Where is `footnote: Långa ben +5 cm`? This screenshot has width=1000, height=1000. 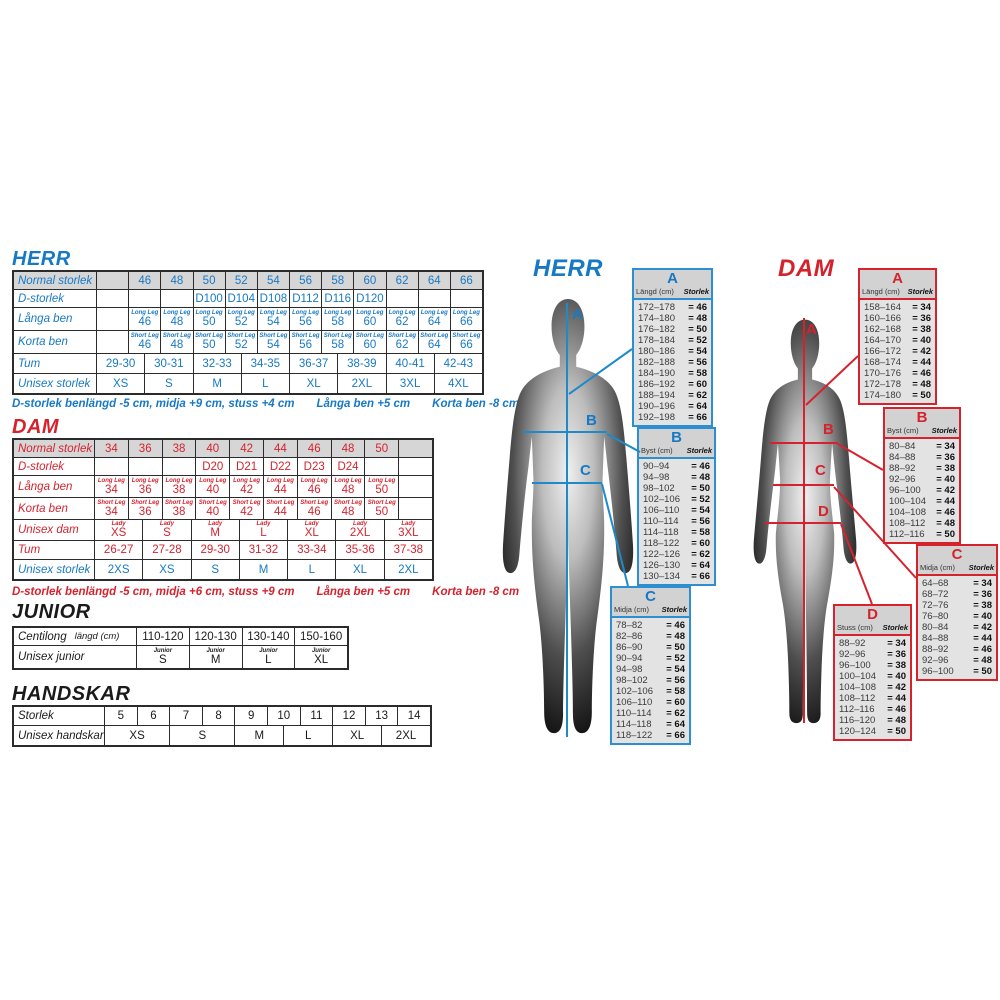 footnote: Långa ben +5 cm is located at coordinates (363, 404).